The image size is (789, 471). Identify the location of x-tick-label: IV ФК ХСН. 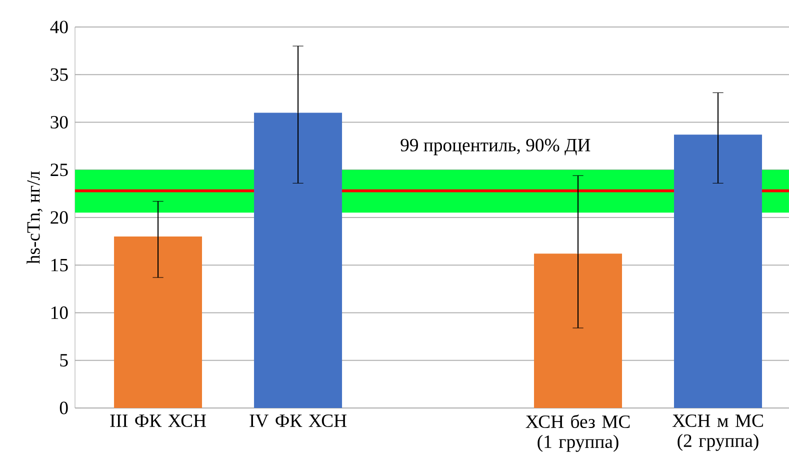
(298, 421).